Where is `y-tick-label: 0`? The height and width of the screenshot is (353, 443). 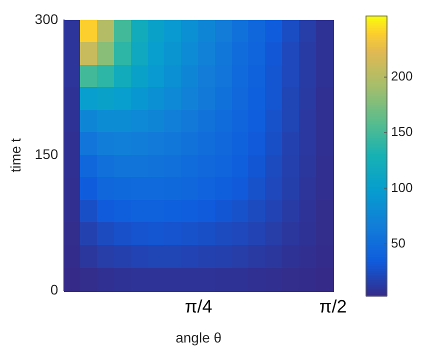
y-tick-label: 0 is located at coordinates (54, 289).